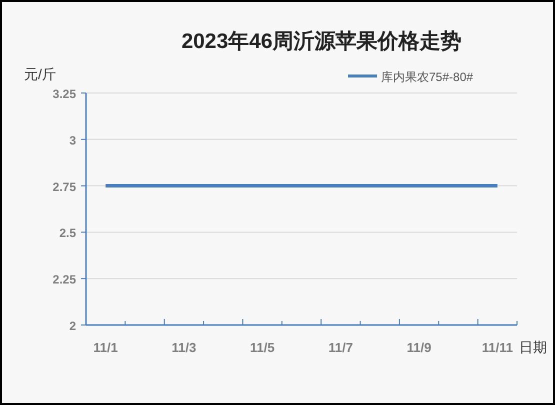 This screenshot has height=405, width=555. I want to click on x-tick-label: 11/9, so click(419, 347).